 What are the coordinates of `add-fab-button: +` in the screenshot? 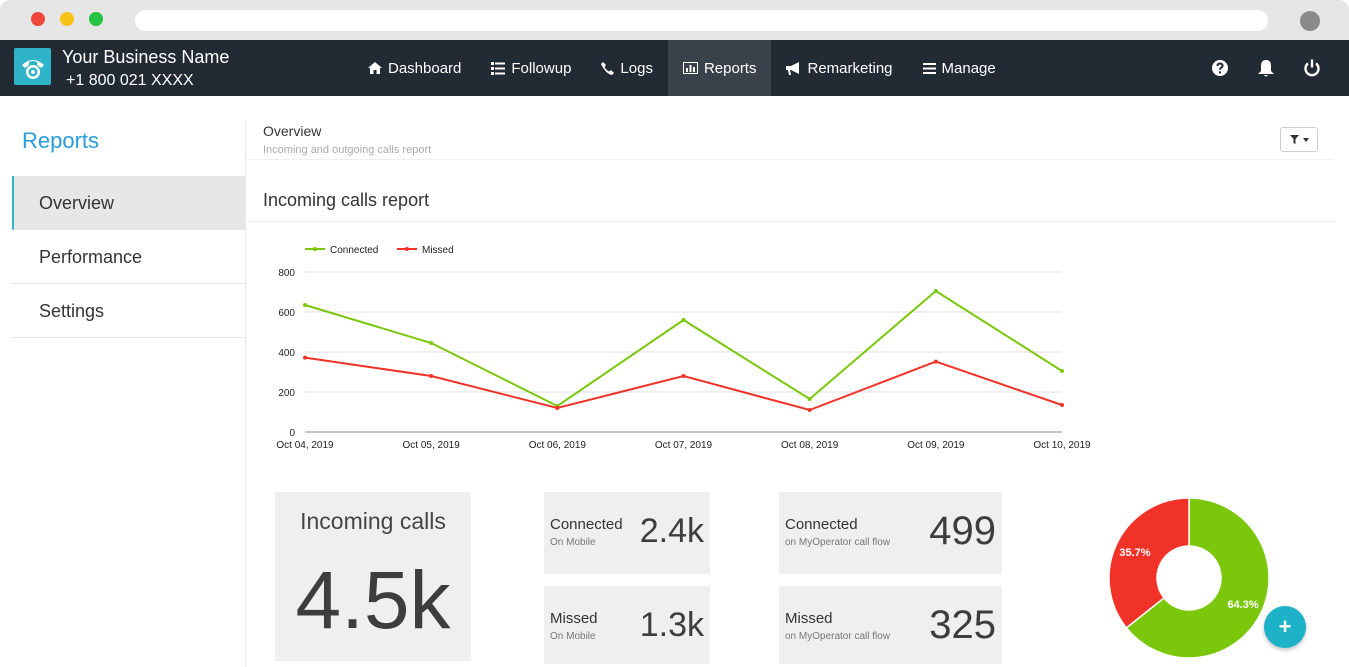 It's located at (1285, 627).